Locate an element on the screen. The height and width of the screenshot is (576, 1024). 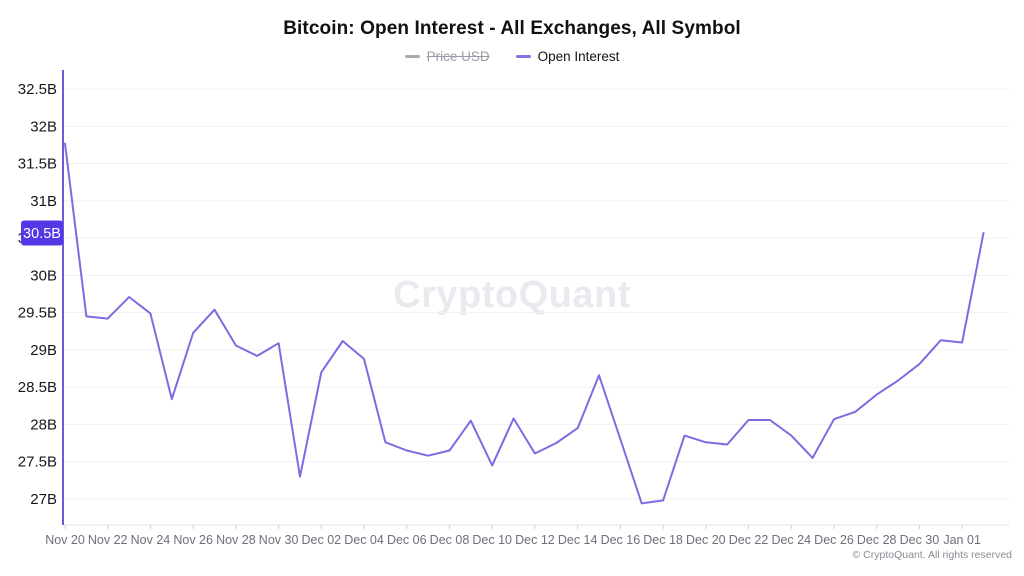
x-tick-label: Dec 14 is located at coordinates (578, 540).